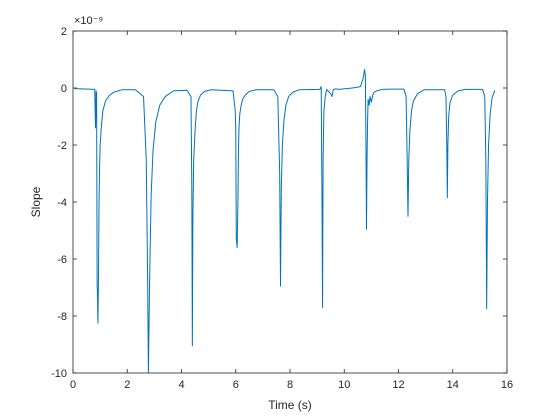 The width and height of the screenshot is (560, 420). Describe the element at coordinates (236, 385) in the screenshot. I see `x-tick-label: 6` at that location.